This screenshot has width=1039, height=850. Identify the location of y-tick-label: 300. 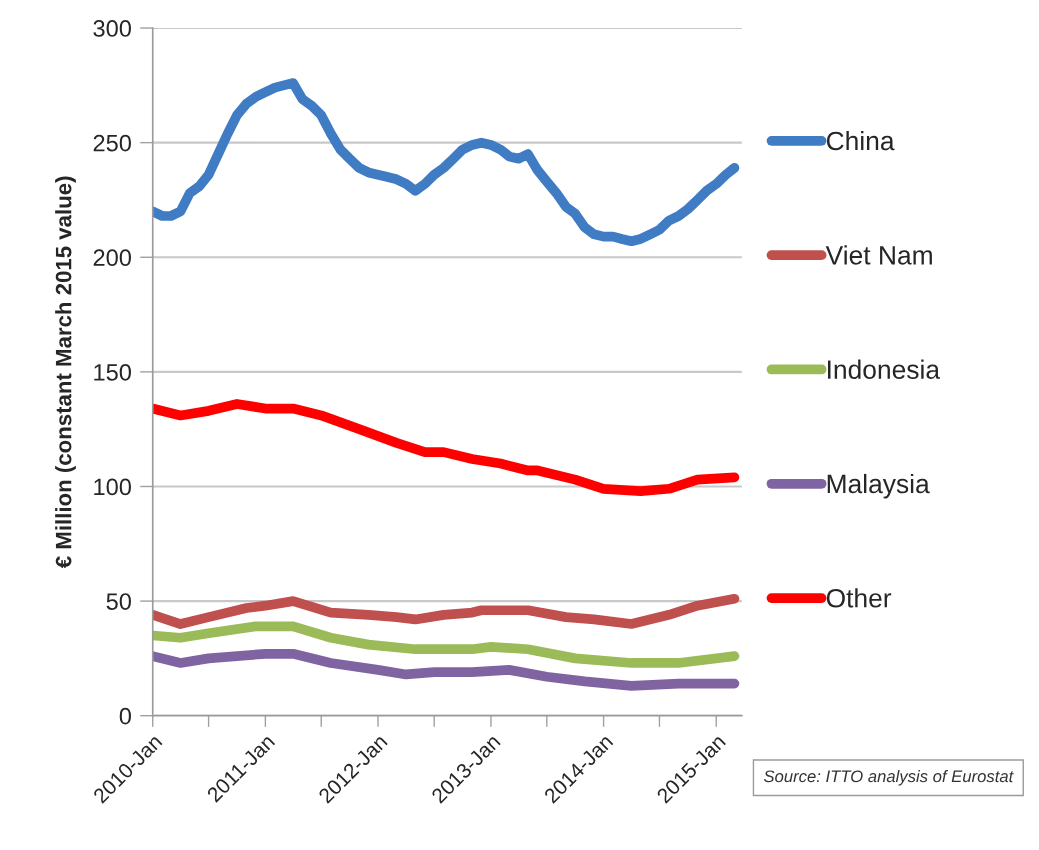
(112, 28).